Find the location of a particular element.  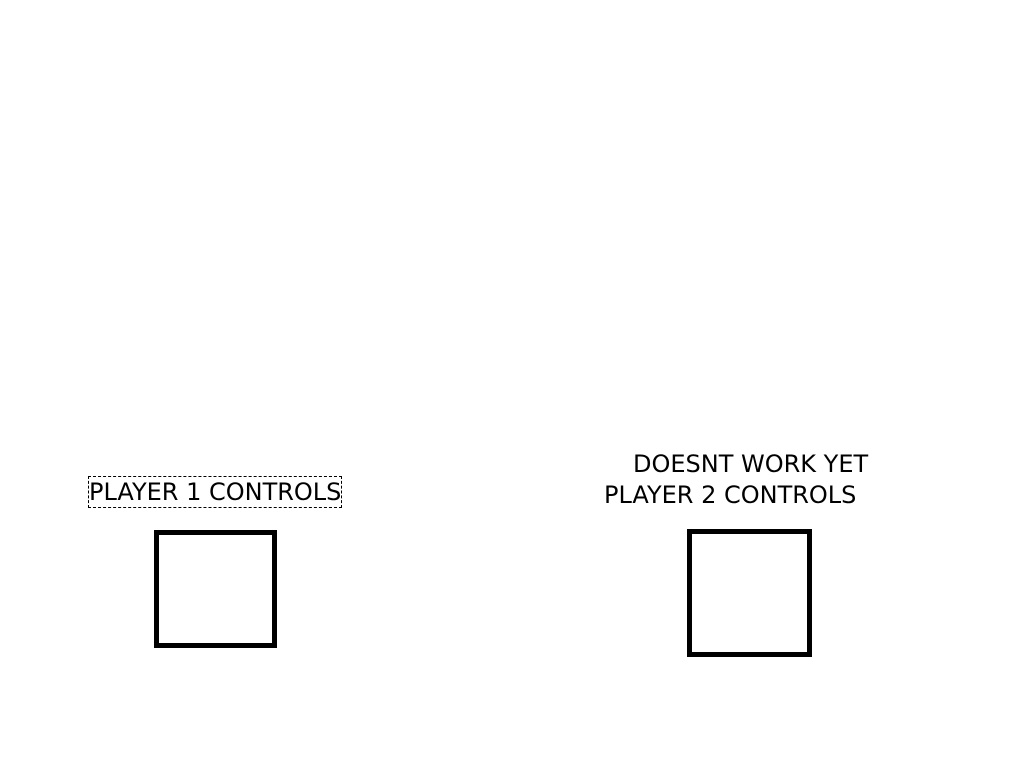

player-2-not-working-note: DOESNT WORK YET is located at coordinates (751, 464).